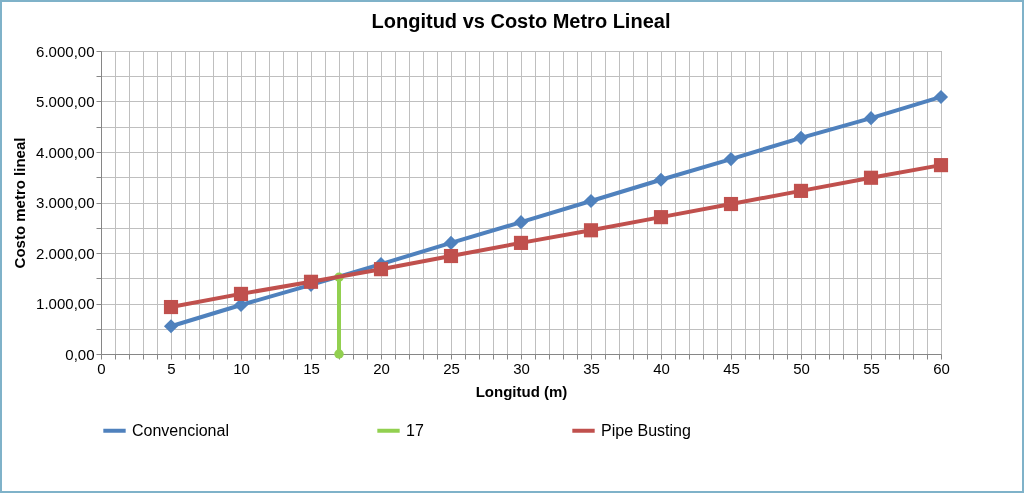 The image size is (1028, 497). I want to click on x-tick-label: 5, so click(171, 368).